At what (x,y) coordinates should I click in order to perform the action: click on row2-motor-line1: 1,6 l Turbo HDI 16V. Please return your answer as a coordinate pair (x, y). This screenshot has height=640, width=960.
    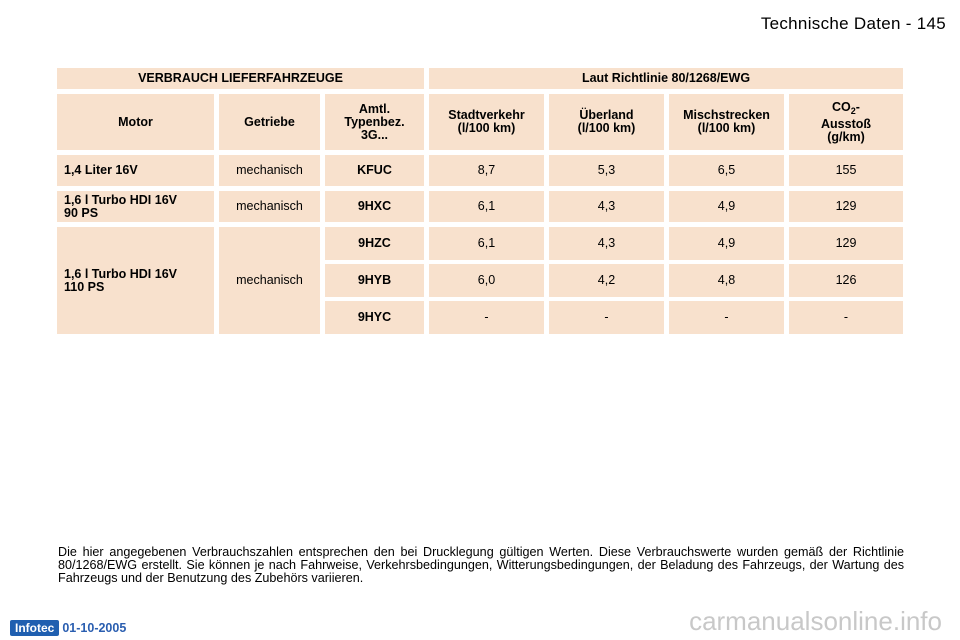
    Looking at the image, I should click on (120, 199).